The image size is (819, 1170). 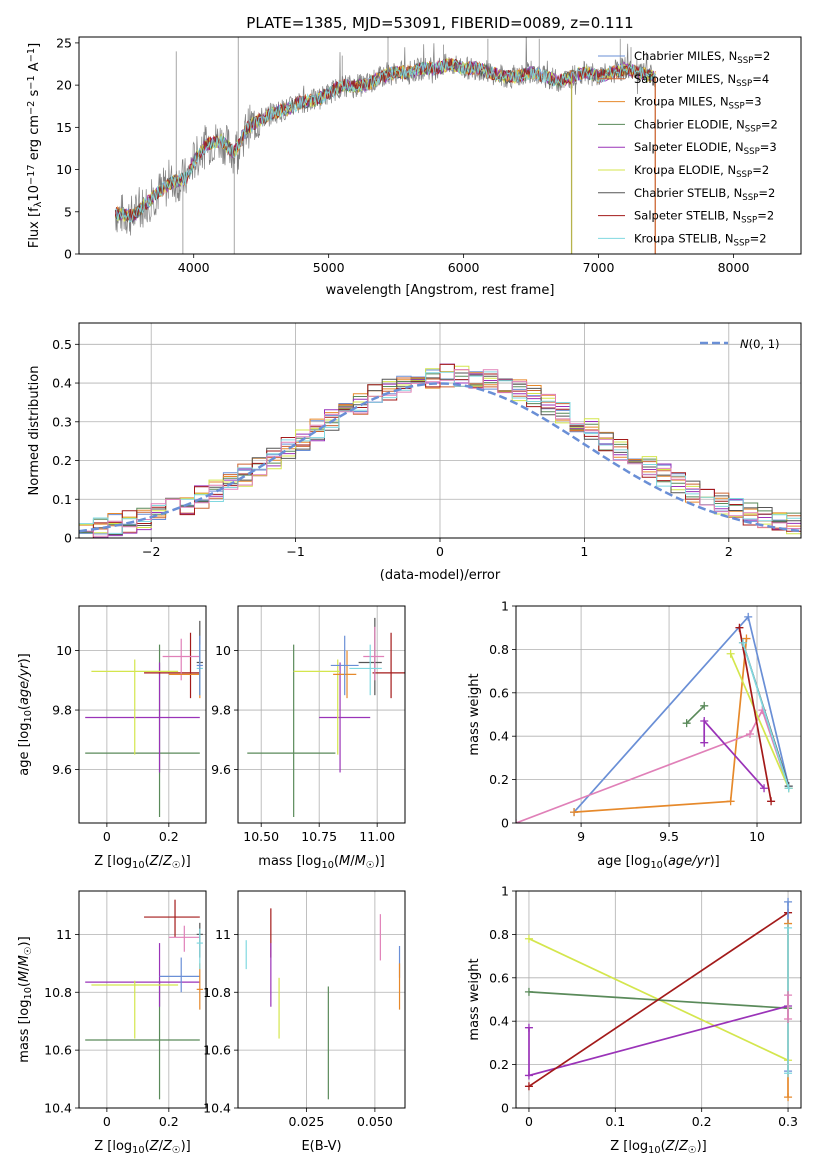 What do you see at coordinates (194, 267) in the screenshot?
I see `x-tick-label: 4000` at bounding box center [194, 267].